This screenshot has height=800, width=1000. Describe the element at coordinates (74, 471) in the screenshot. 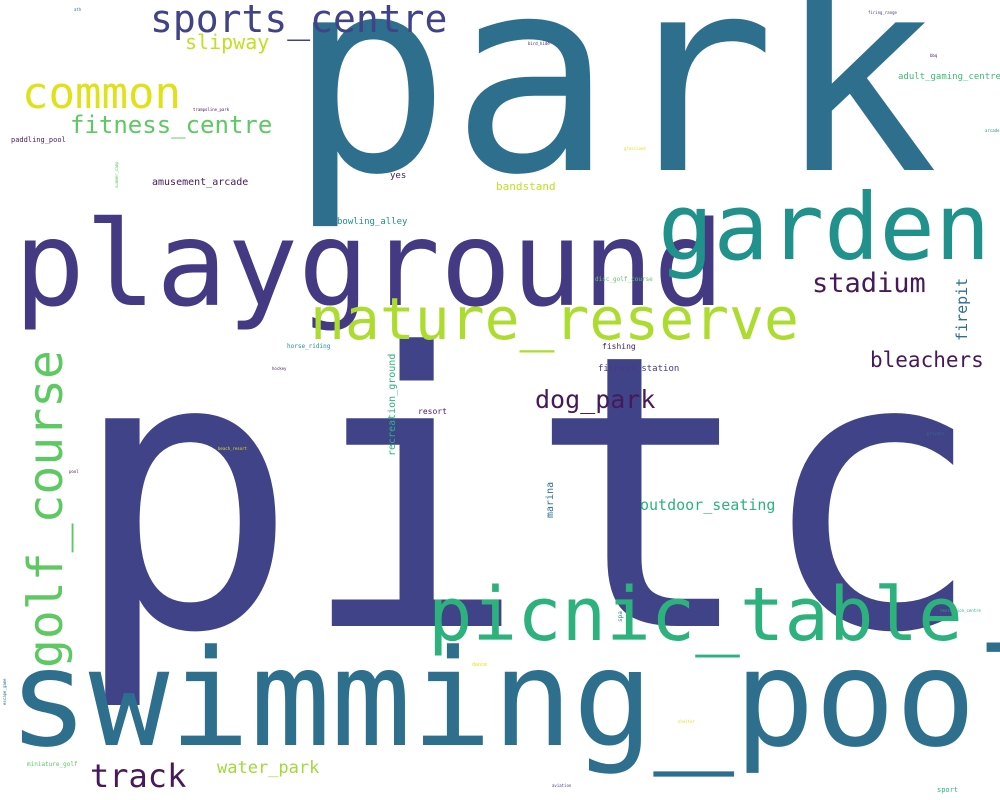

I see `word-pool: pool` at that location.